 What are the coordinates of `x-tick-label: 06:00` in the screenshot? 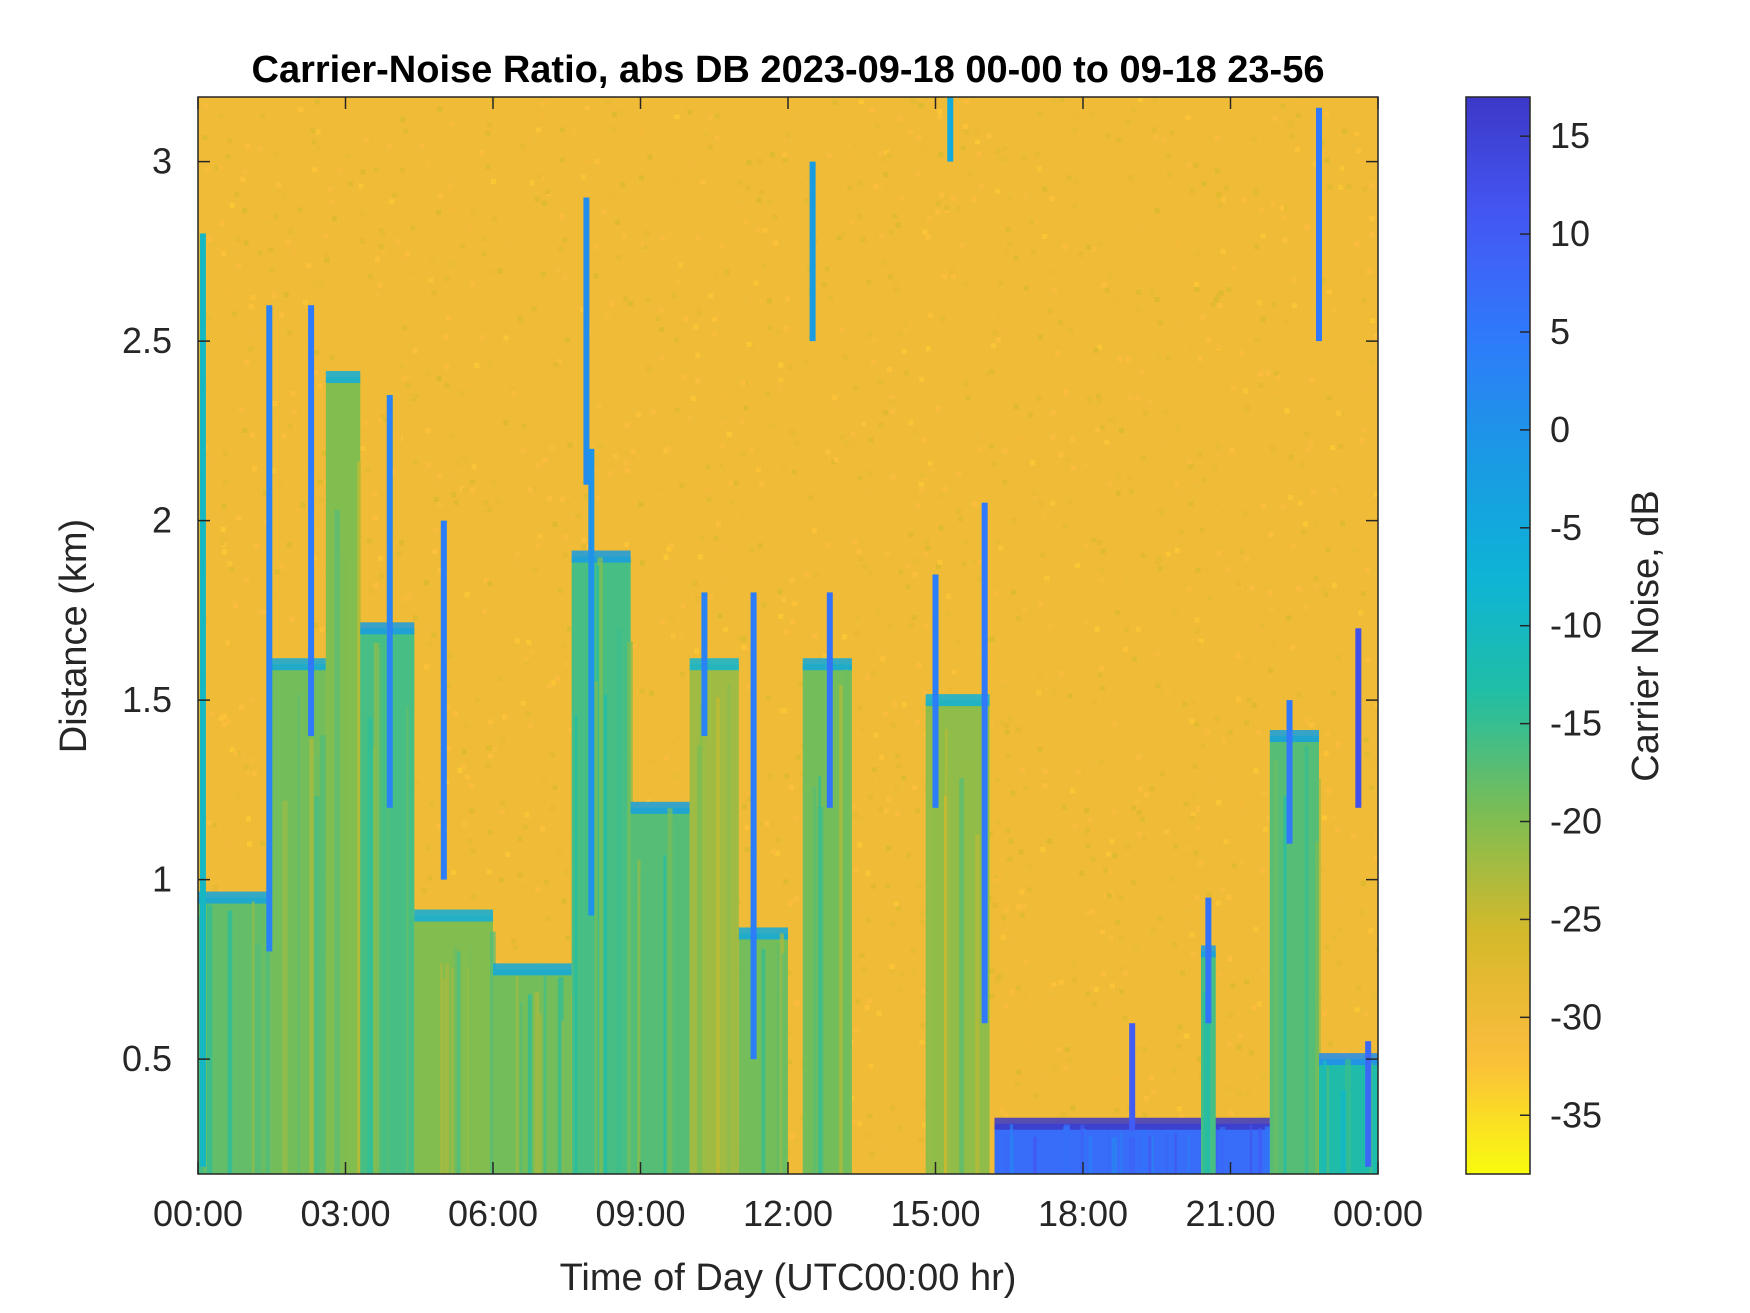 It's located at (493, 1213).